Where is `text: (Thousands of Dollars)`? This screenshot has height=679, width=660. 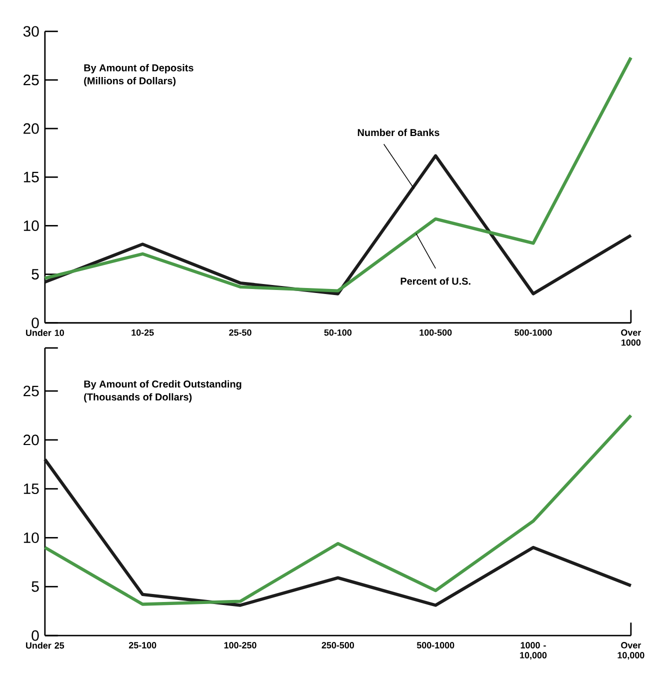
text: (Thousands of Dollars) is located at coordinates (138, 397).